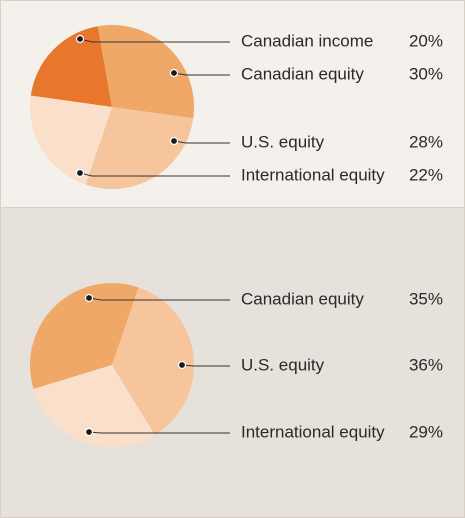 The image size is (465, 518). I want to click on value-label: 20%, so click(426, 40).